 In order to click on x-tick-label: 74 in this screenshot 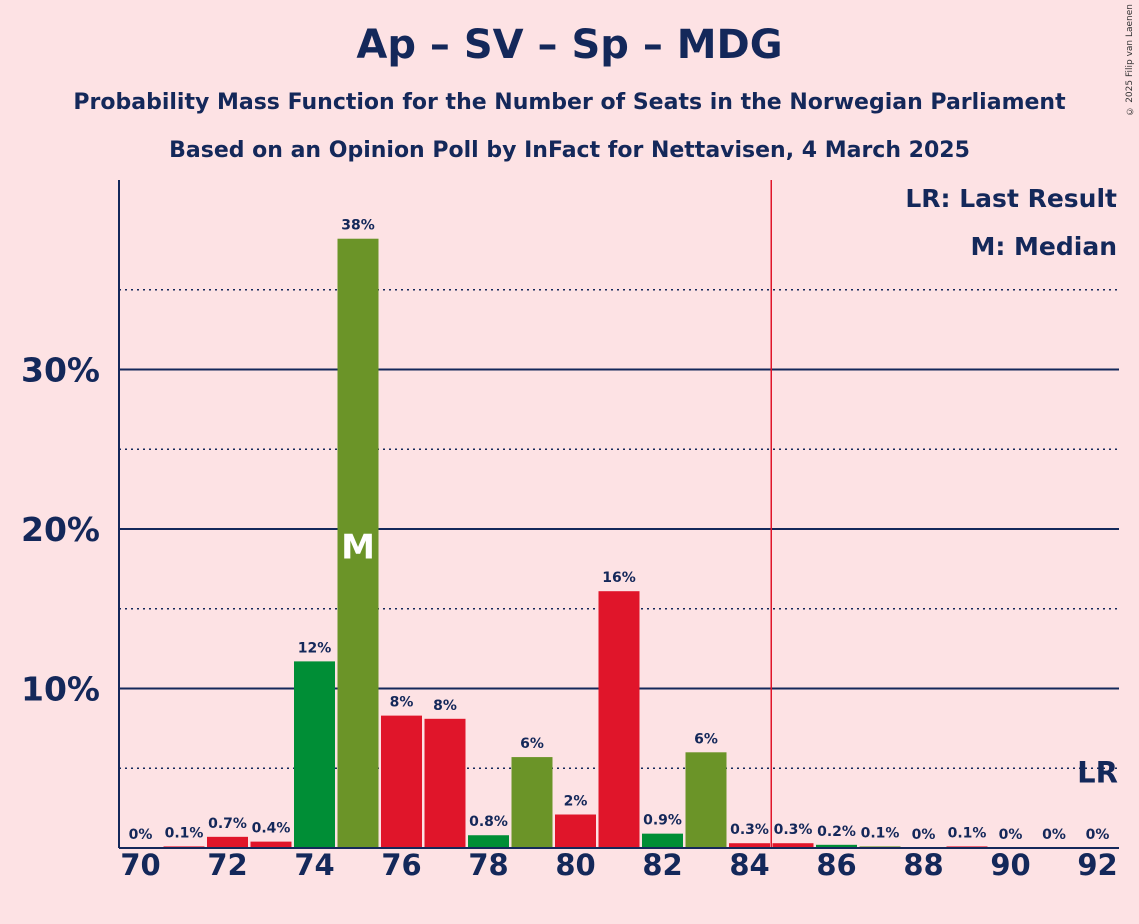, I will do `click(314, 865)`.